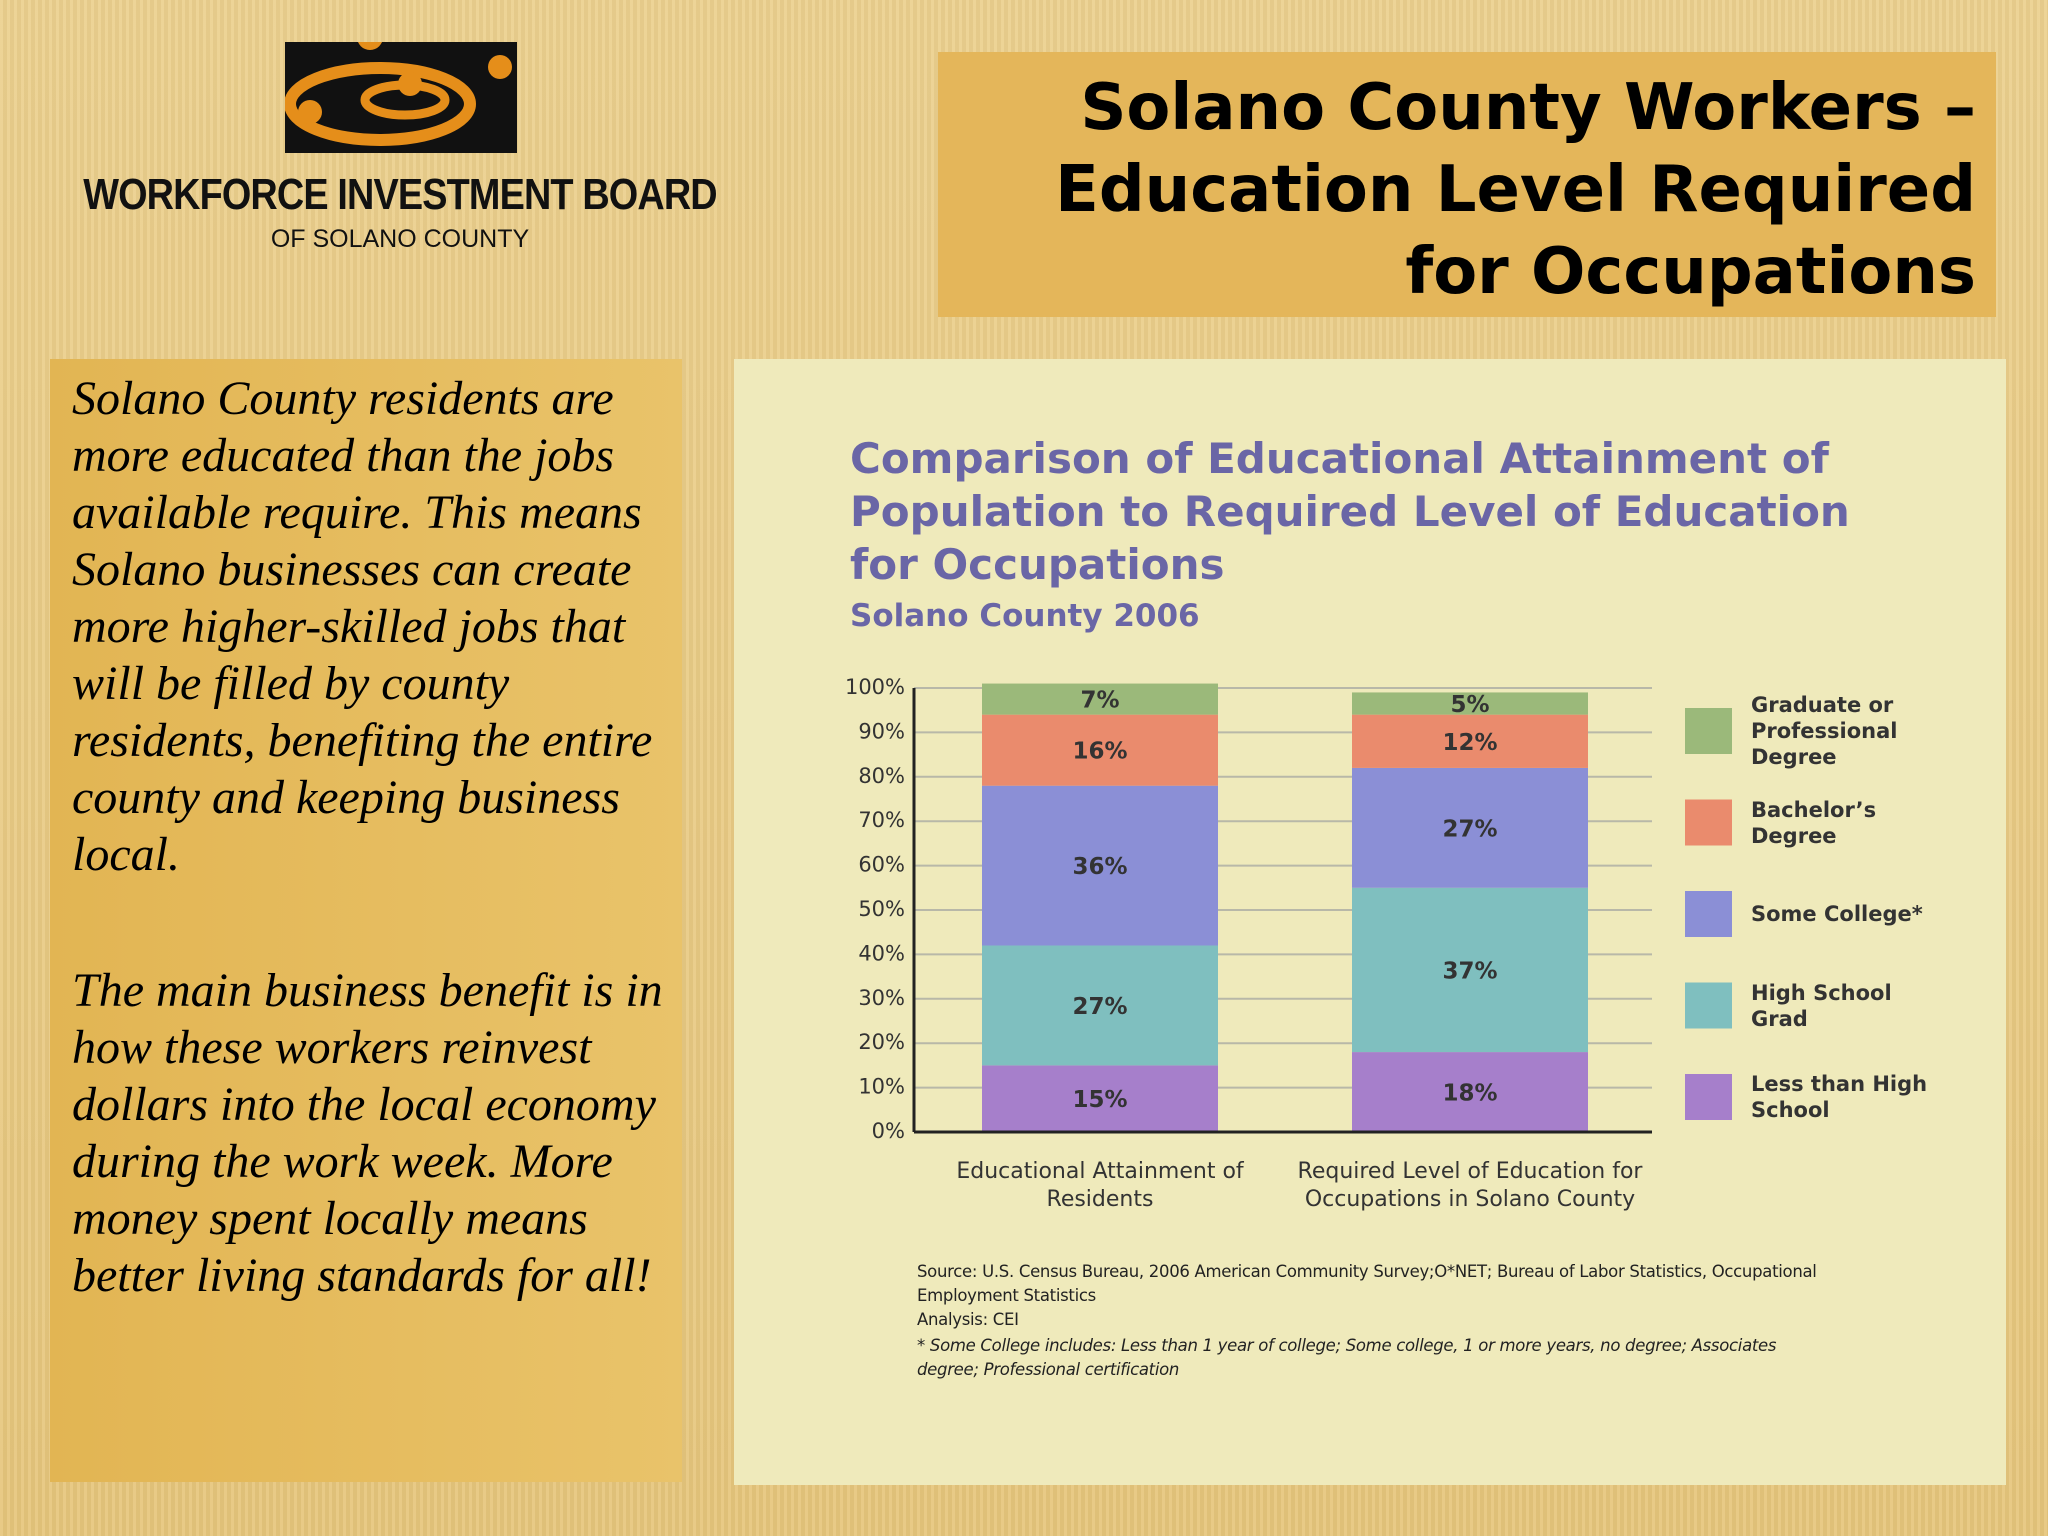 The image size is (2048, 1536). Describe the element at coordinates (1824, 731) in the screenshot. I see `legend-label: Graduate or Professional Degree` at that location.